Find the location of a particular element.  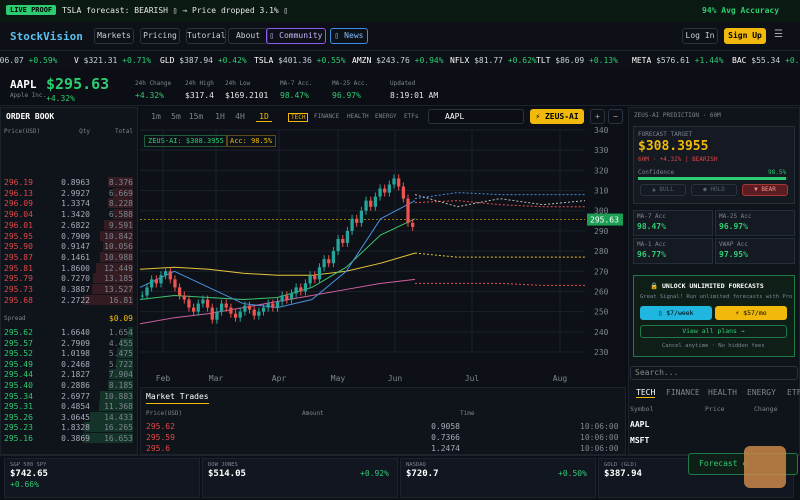

login-button: Log In is located at coordinates (700, 36).